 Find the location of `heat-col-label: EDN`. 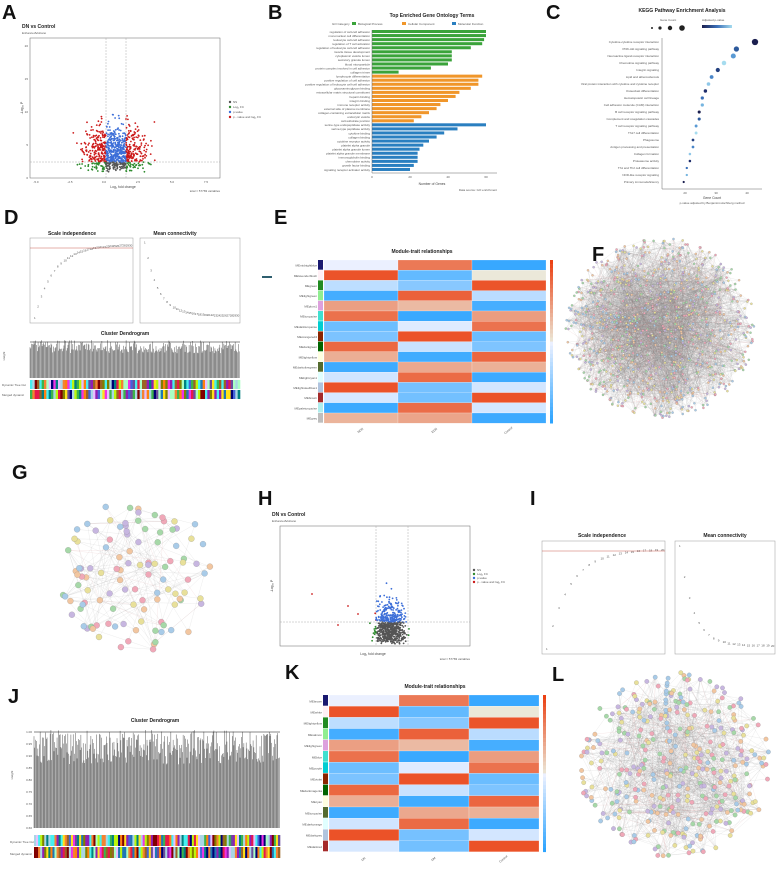

heat-col-label: EDN is located at coordinates (434, 430).